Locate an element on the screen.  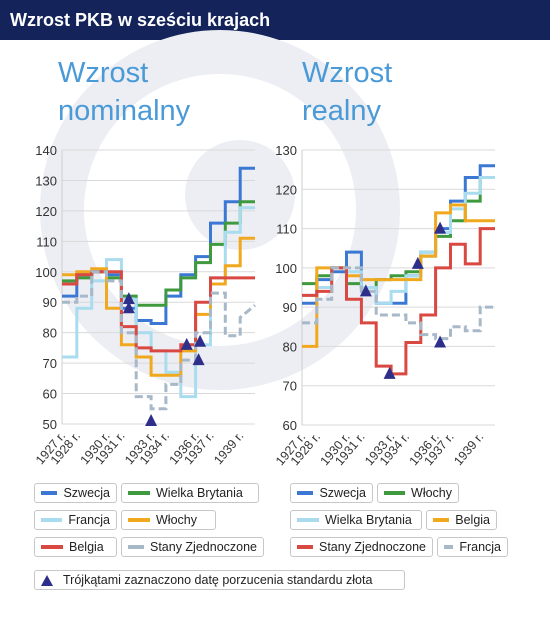
series-line-francja is located at coordinates (398, 303).